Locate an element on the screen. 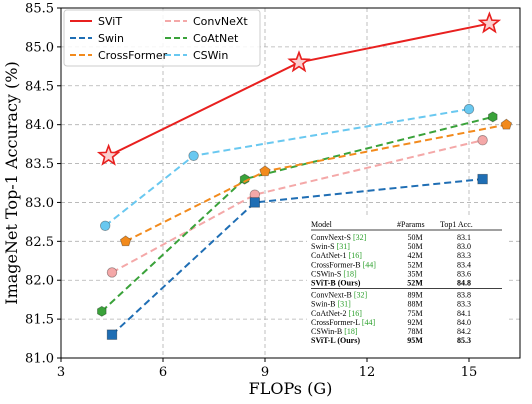 Image resolution: width=532 pixels, height=404 pixels. table-header-1: #Params is located at coordinates (411, 224).